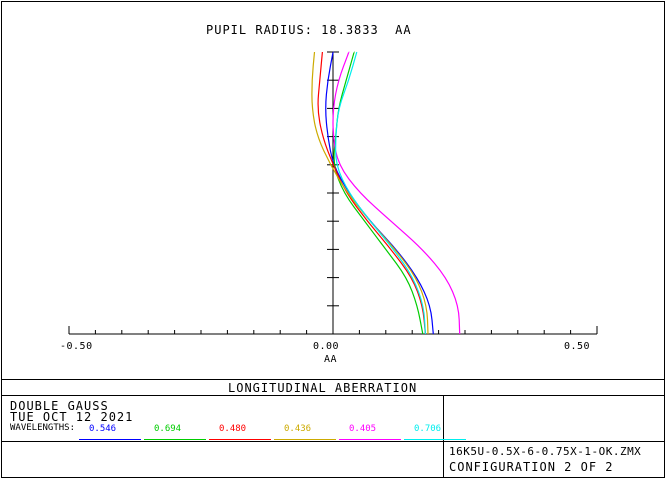 The image size is (668, 481). What do you see at coordinates (233, 429) in the screenshot?
I see `wavelength-value: 0.480` at bounding box center [233, 429].